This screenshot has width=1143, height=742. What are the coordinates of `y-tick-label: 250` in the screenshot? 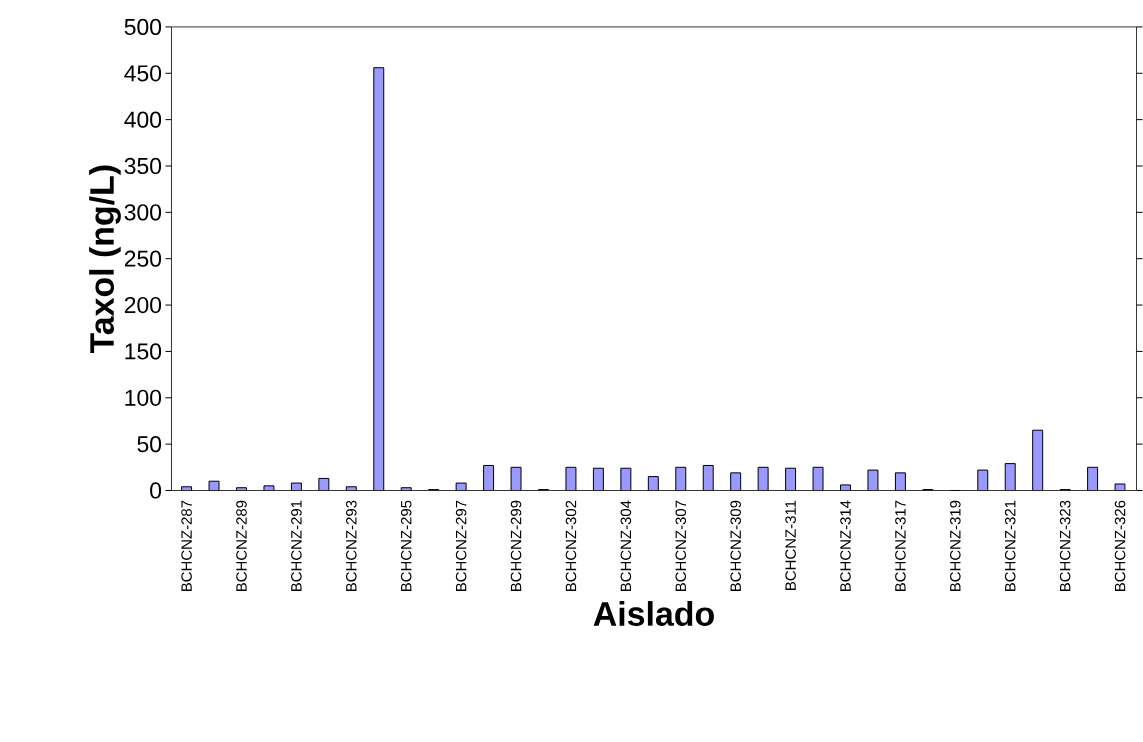 It's located at (143, 258).